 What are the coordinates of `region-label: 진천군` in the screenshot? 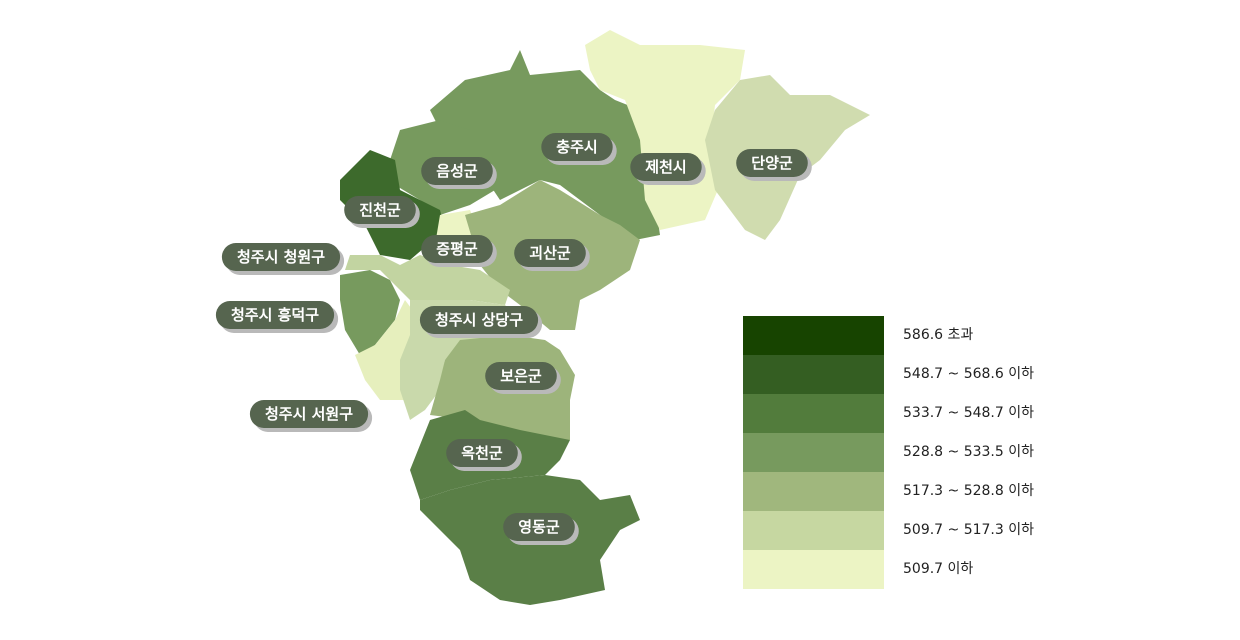 It's located at (382, 212).